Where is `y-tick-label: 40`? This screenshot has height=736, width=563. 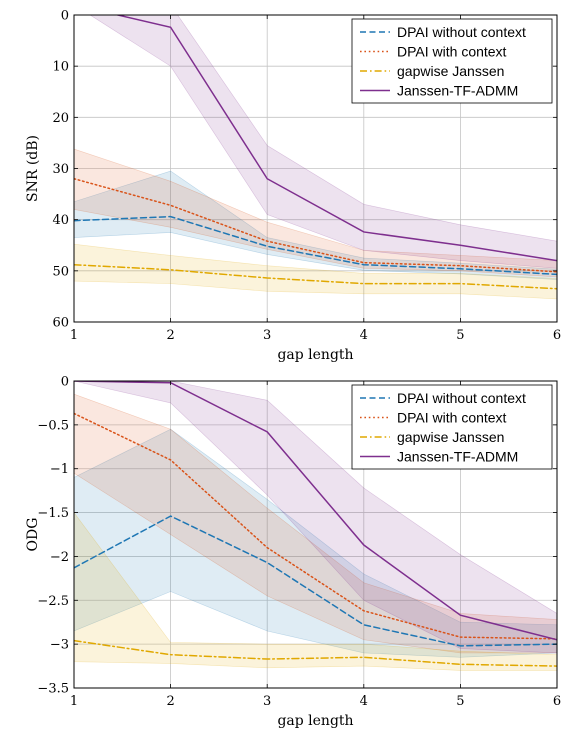 y-tick-label: 40 is located at coordinates (60, 220).